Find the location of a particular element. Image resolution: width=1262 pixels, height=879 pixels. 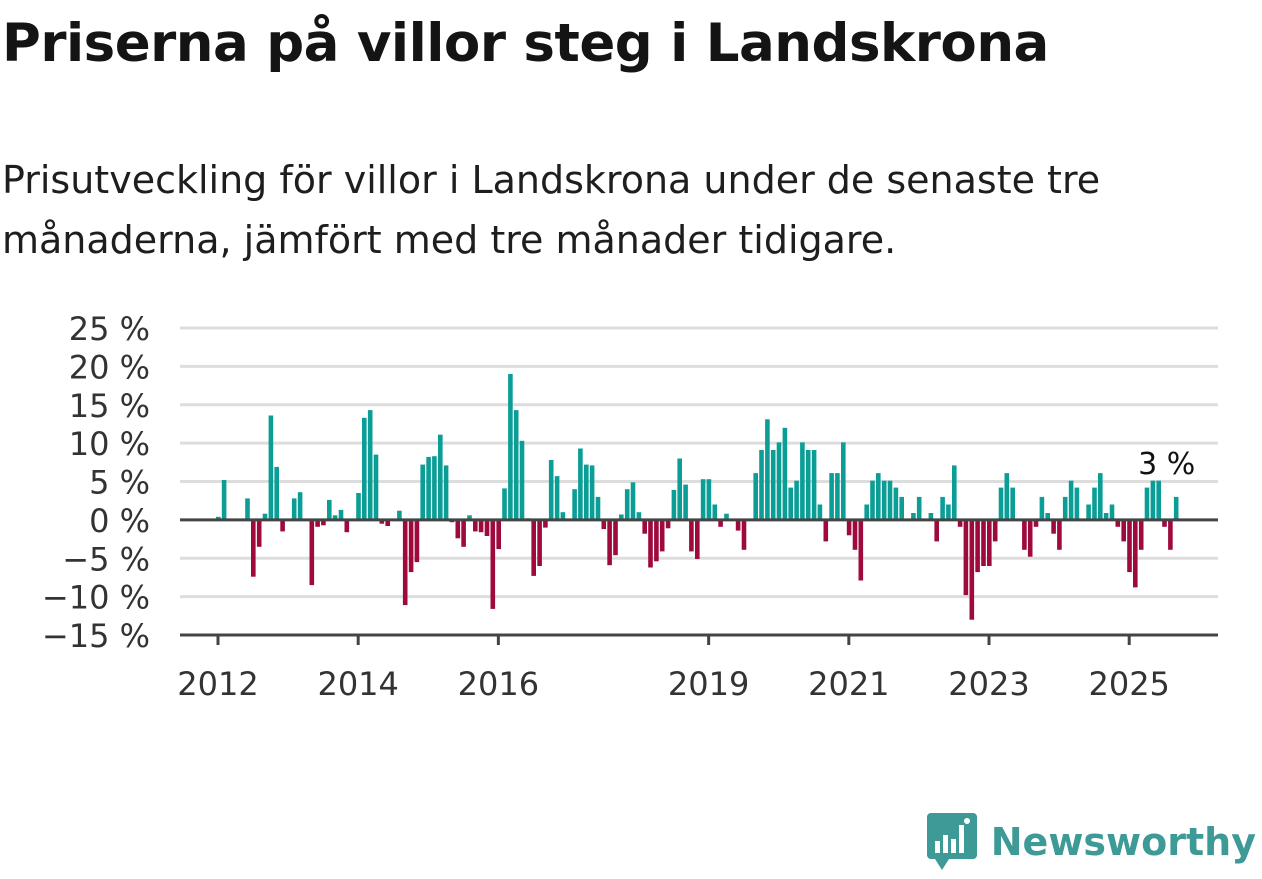

y-tick-label: −15 % is located at coordinates (96, 636).